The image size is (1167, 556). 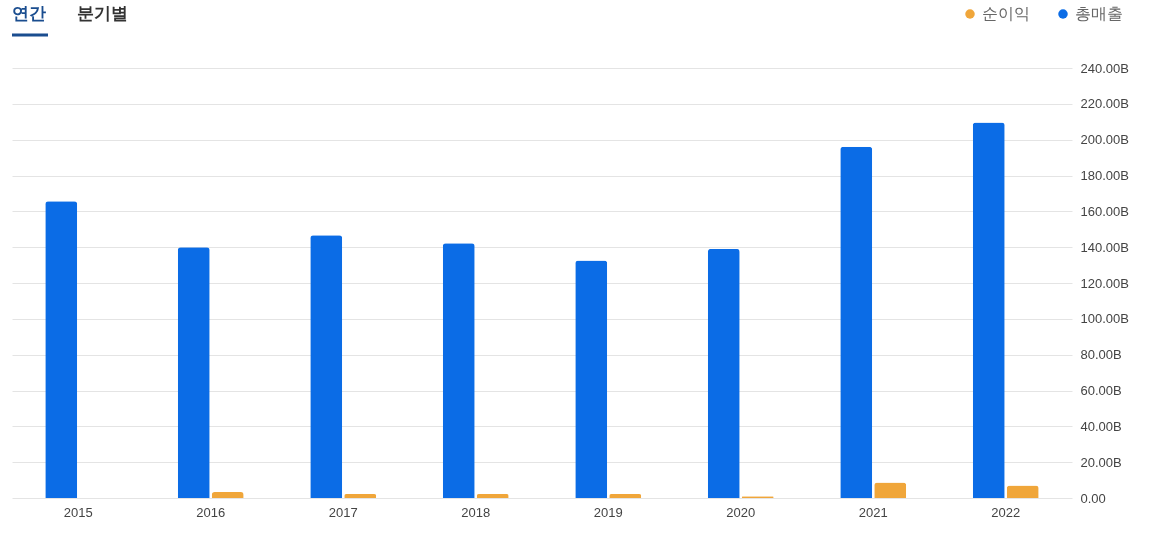 I want to click on x-tick-label: 2015, so click(x=78, y=512).